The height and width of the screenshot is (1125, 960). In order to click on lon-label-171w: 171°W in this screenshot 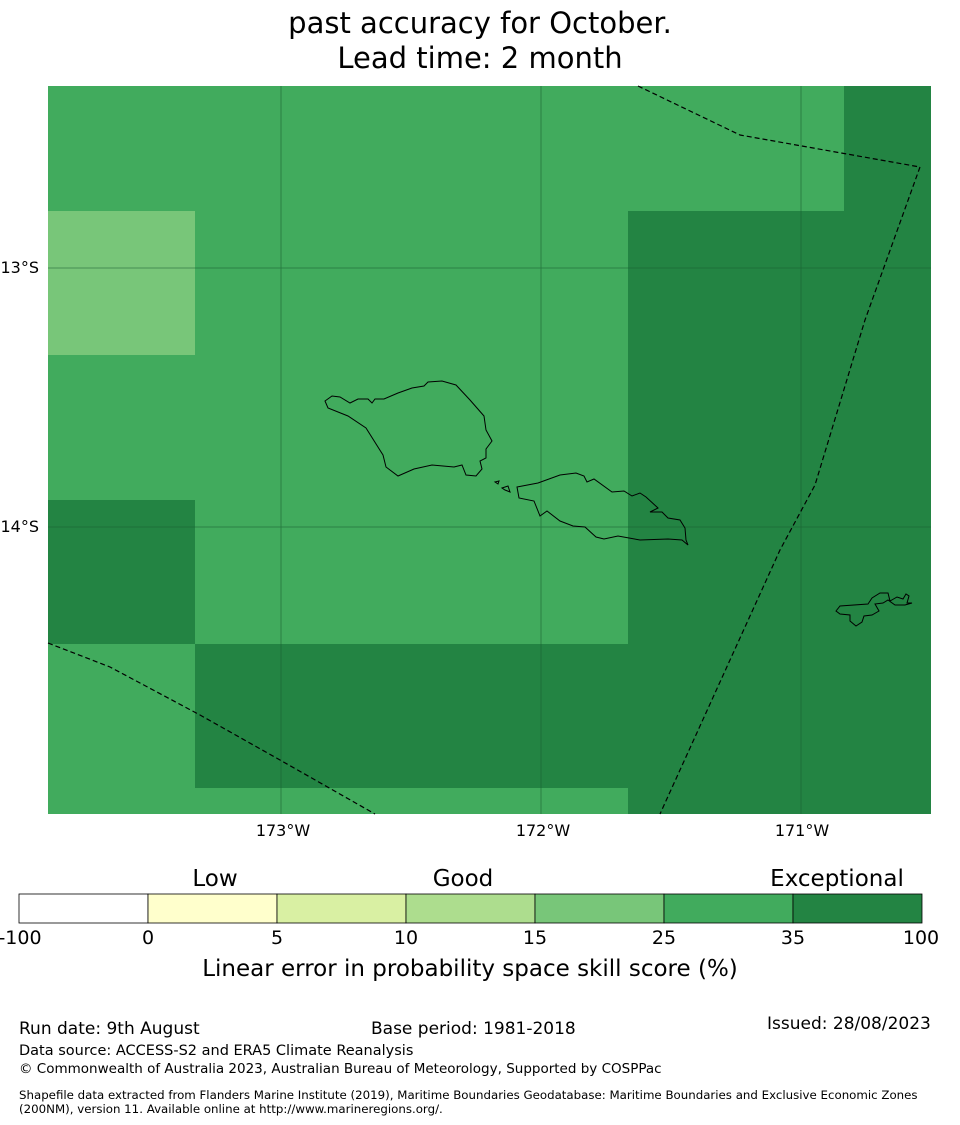, I will do `click(802, 830)`.